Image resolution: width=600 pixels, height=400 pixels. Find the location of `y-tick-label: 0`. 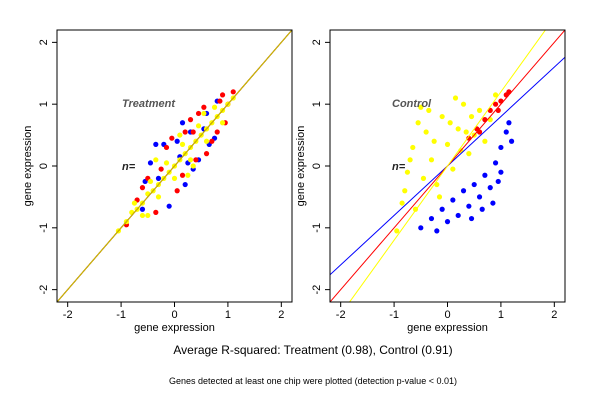

y-tick-label: 0 is located at coordinates (317, 166).